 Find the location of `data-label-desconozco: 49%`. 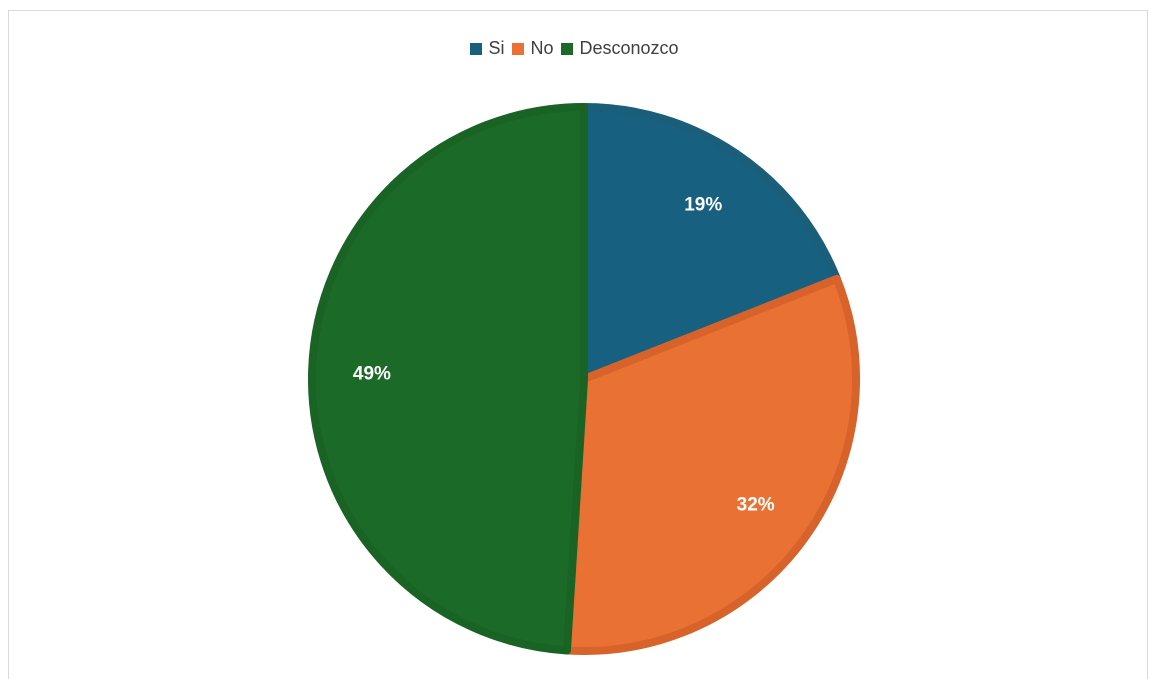

data-label-desconozco: 49% is located at coordinates (372, 373).